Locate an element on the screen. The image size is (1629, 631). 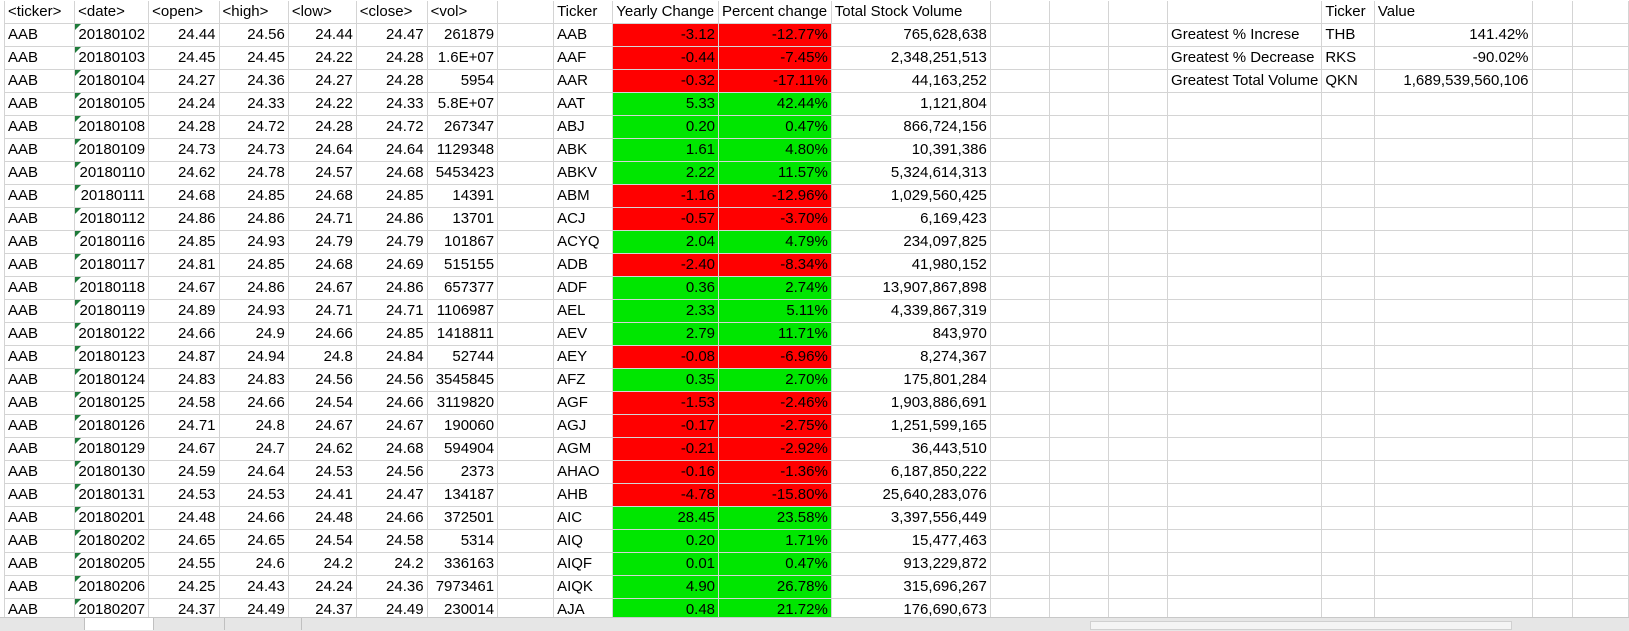
raw-data-cell: 24.48 is located at coordinates (322, 518).